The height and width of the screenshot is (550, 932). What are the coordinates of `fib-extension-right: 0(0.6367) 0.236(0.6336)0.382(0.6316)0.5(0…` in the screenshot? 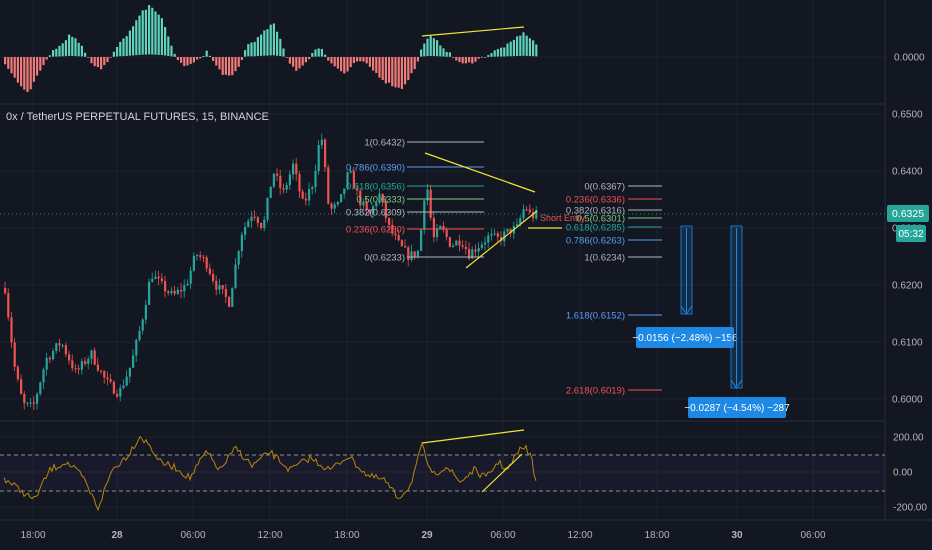 It's located at (614, 289).